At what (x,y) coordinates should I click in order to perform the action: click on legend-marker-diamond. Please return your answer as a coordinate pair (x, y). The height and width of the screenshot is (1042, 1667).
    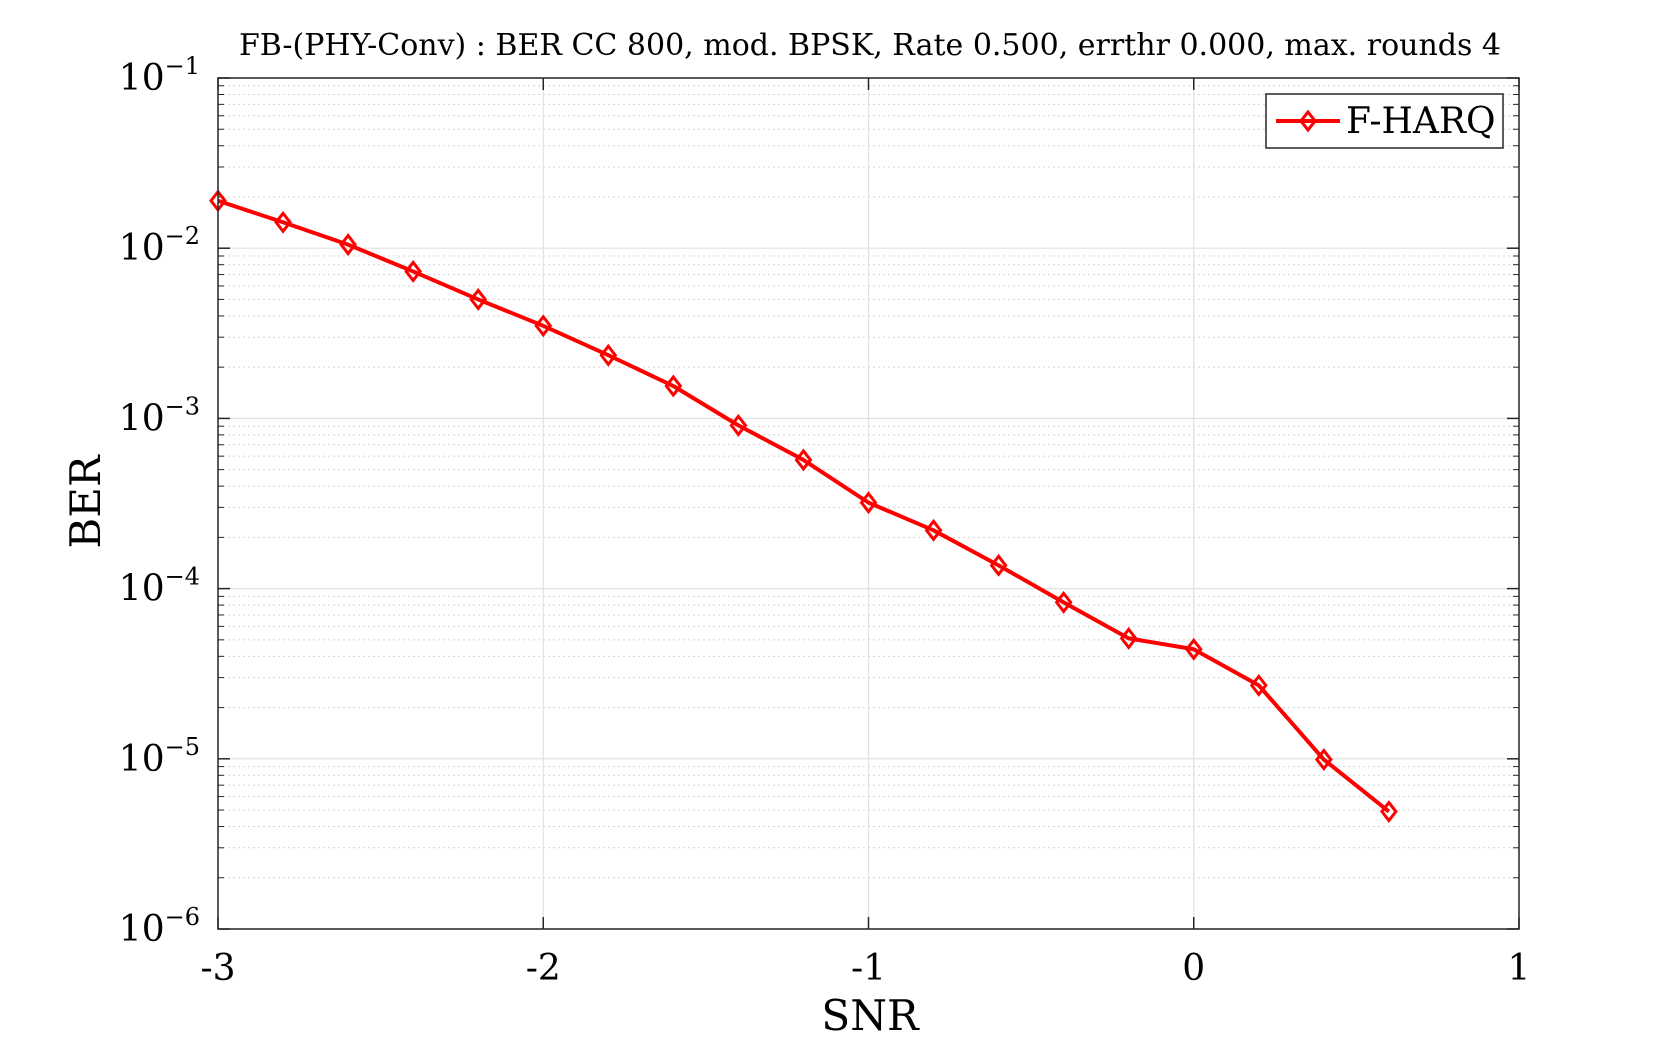
    Looking at the image, I should click on (1308, 121).